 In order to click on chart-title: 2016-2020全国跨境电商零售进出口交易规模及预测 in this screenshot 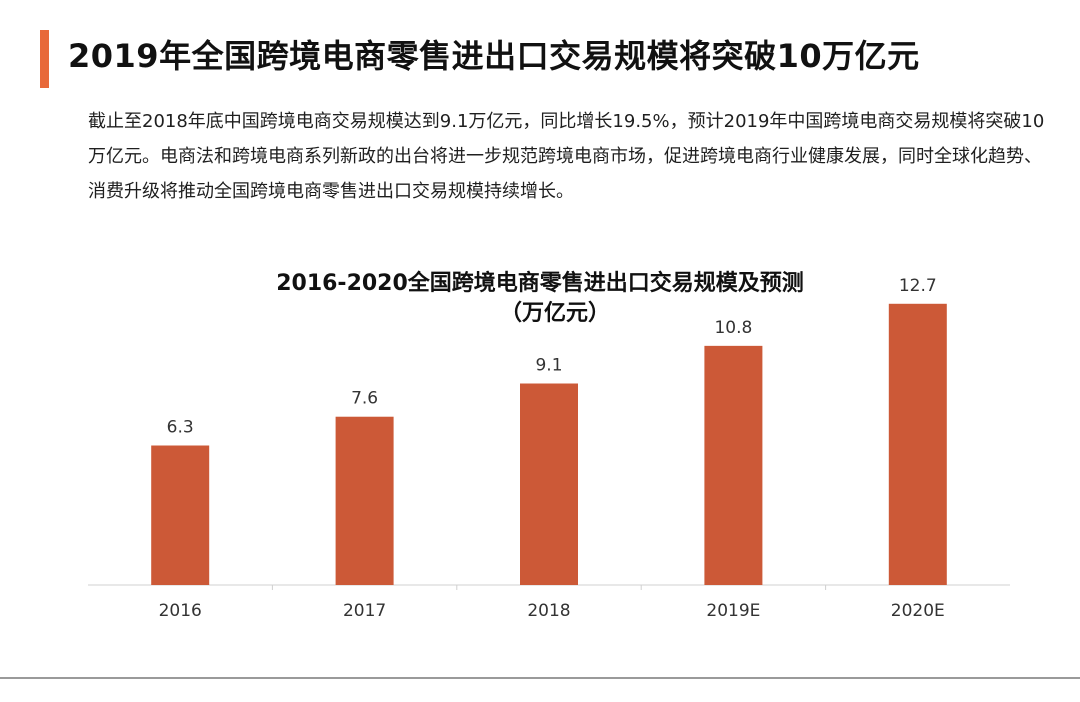, I will do `click(540, 283)`.